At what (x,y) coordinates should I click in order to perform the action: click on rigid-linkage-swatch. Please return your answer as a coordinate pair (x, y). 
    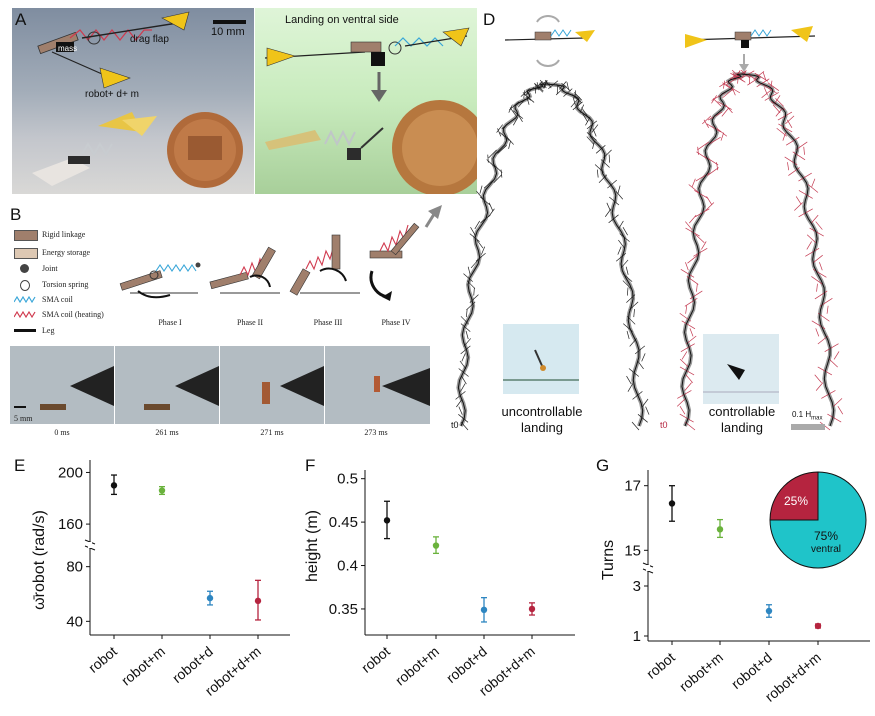
    Looking at the image, I should click on (26, 235).